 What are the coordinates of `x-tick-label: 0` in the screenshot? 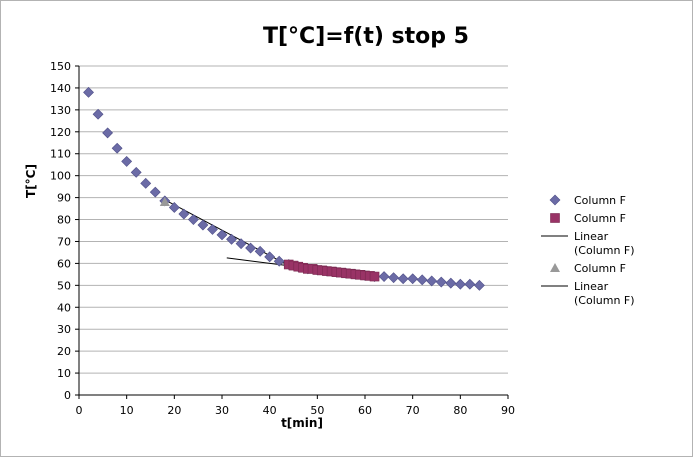 It's located at (79, 410).